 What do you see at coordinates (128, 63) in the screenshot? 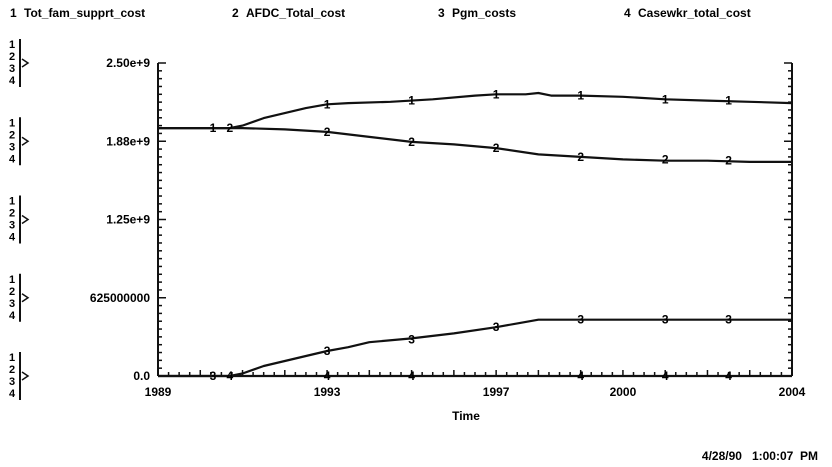
I see `y-tick-label: 2.50e+9` at bounding box center [128, 63].